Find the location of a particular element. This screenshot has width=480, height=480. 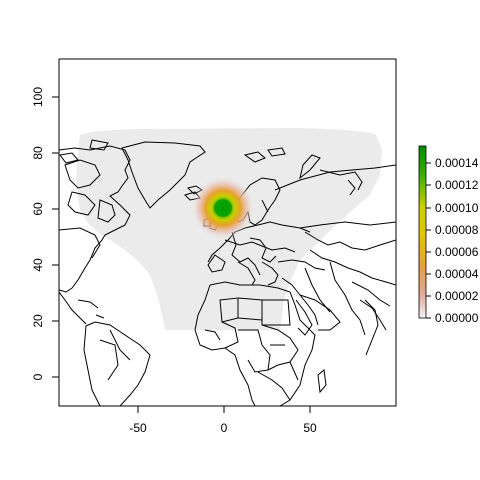

colorbar-tick-label: 0.00008 is located at coordinates (457, 230).